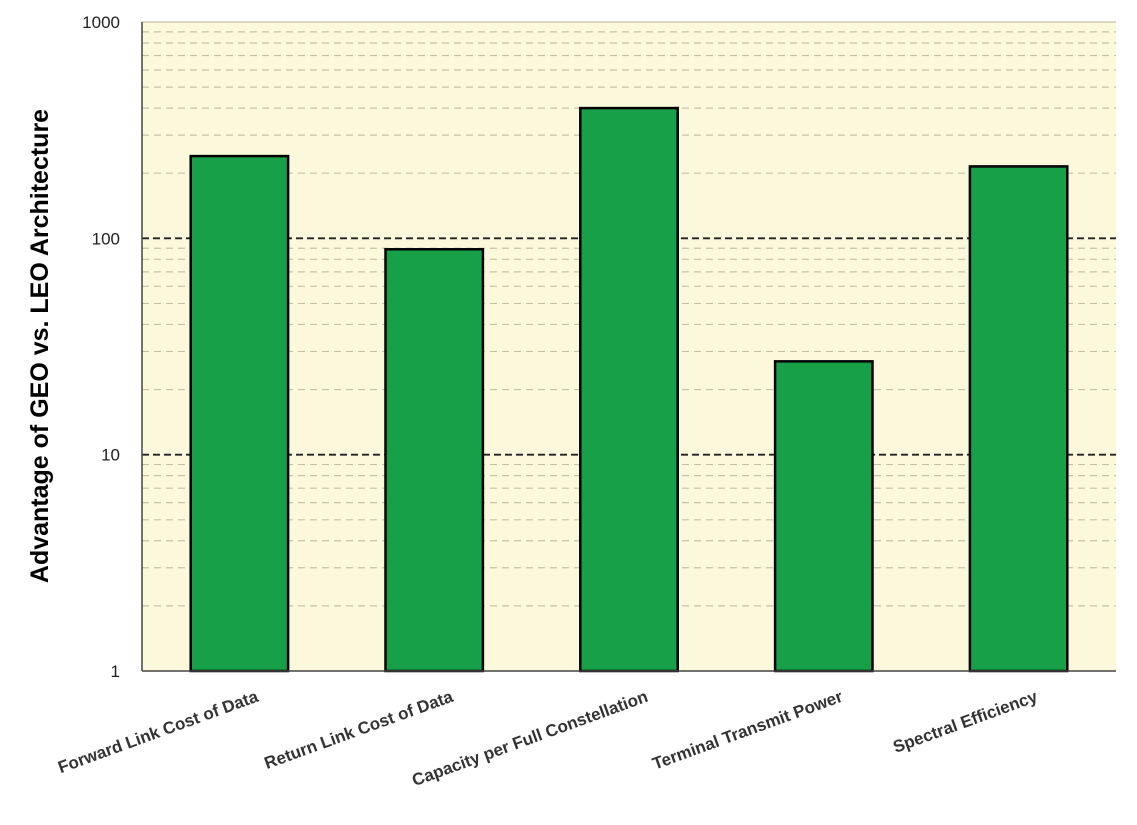  I want to click on category-label: Forward Link Cost of Data, so click(158, 732).